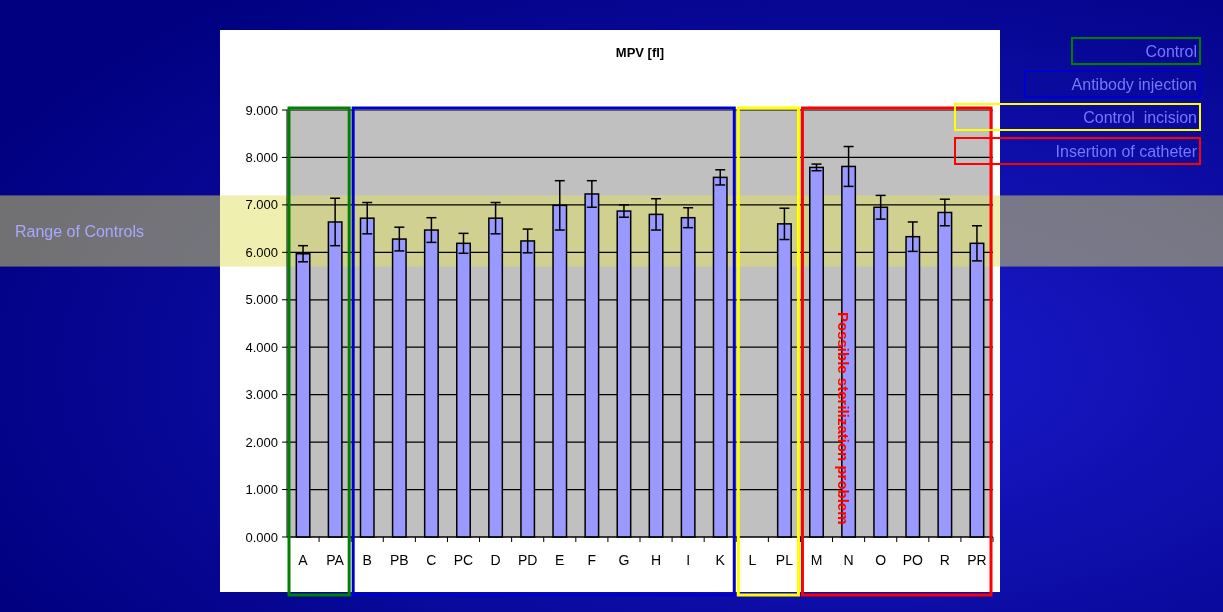 The width and height of the screenshot is (1223, 612). What do you see at coordinates (560, 560) in the screenshot?
I see `x-tick-label: E` at bounding box center [560, 560].